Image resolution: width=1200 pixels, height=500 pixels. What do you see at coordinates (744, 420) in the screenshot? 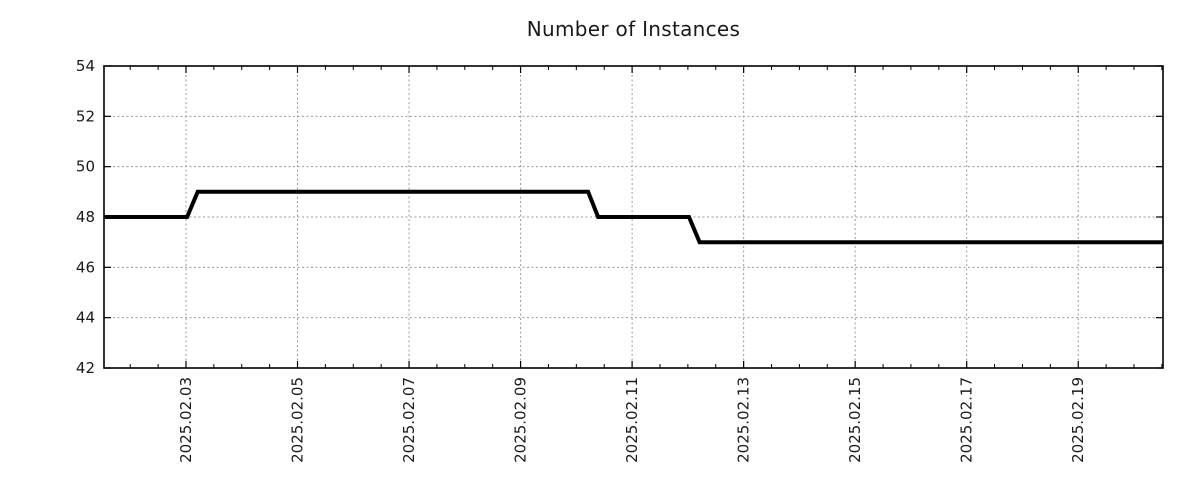
I see `x-tick-label: 2025.02.13` at bounding box center [744, 420].